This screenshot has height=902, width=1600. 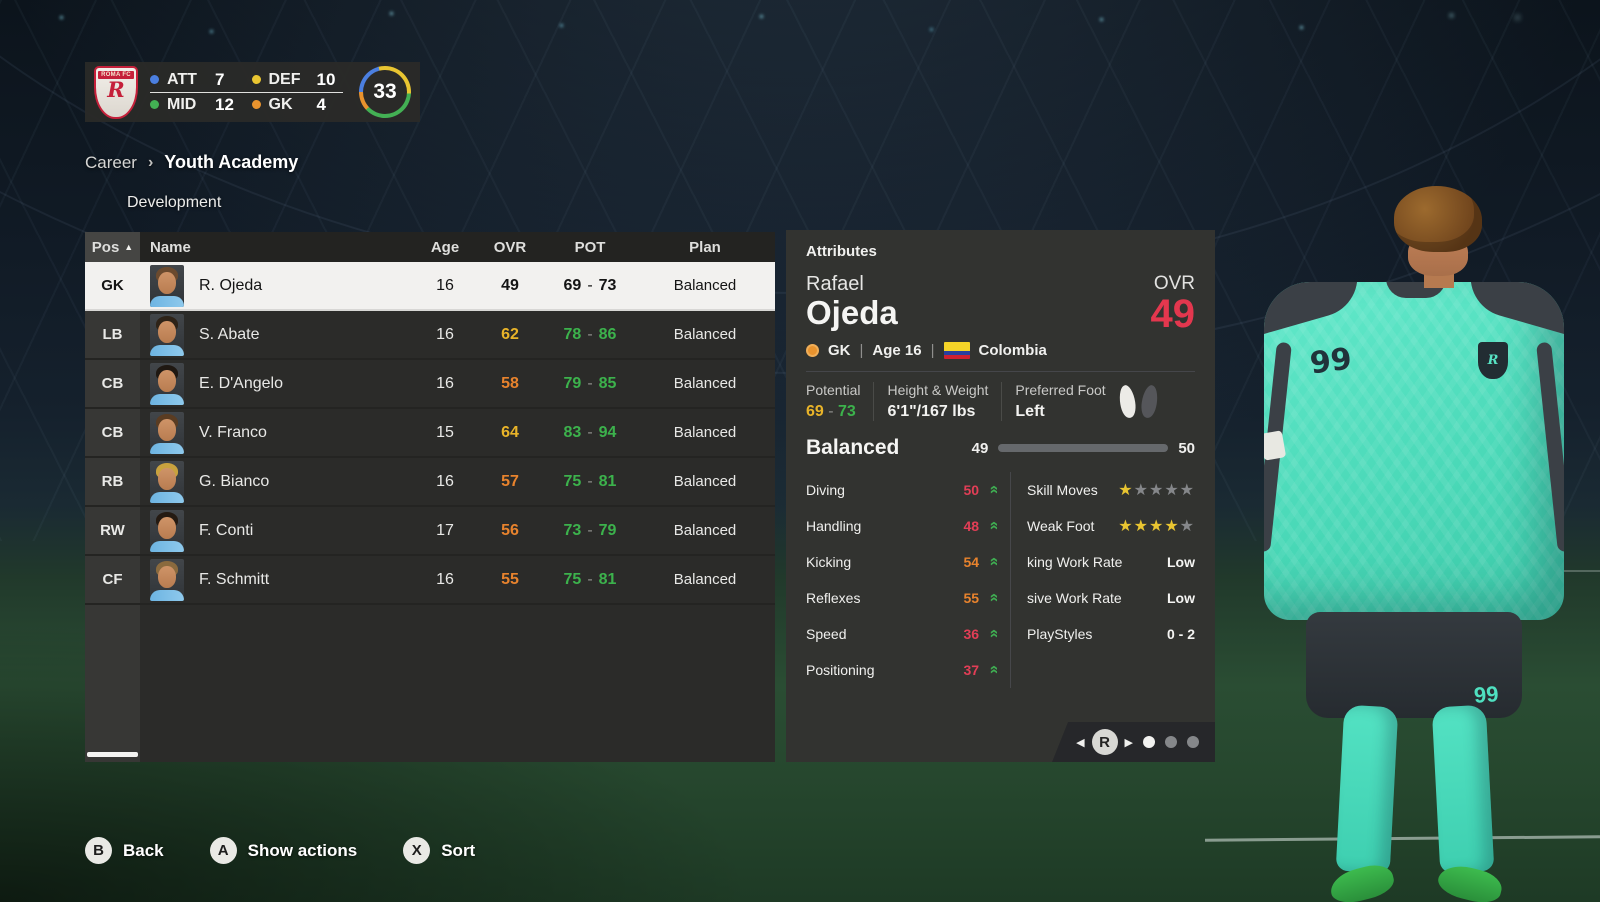 I want to click on empty-stars: ★★★★, so click(x=1164, y=490).